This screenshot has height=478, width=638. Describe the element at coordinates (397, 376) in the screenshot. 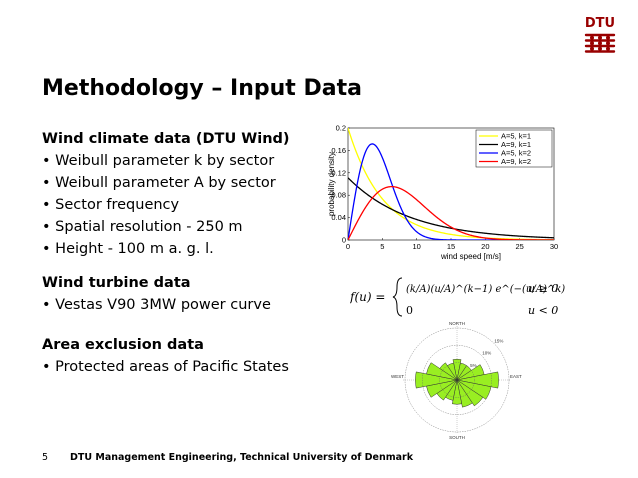

I see `rose-direction-label: WEST` at that location.